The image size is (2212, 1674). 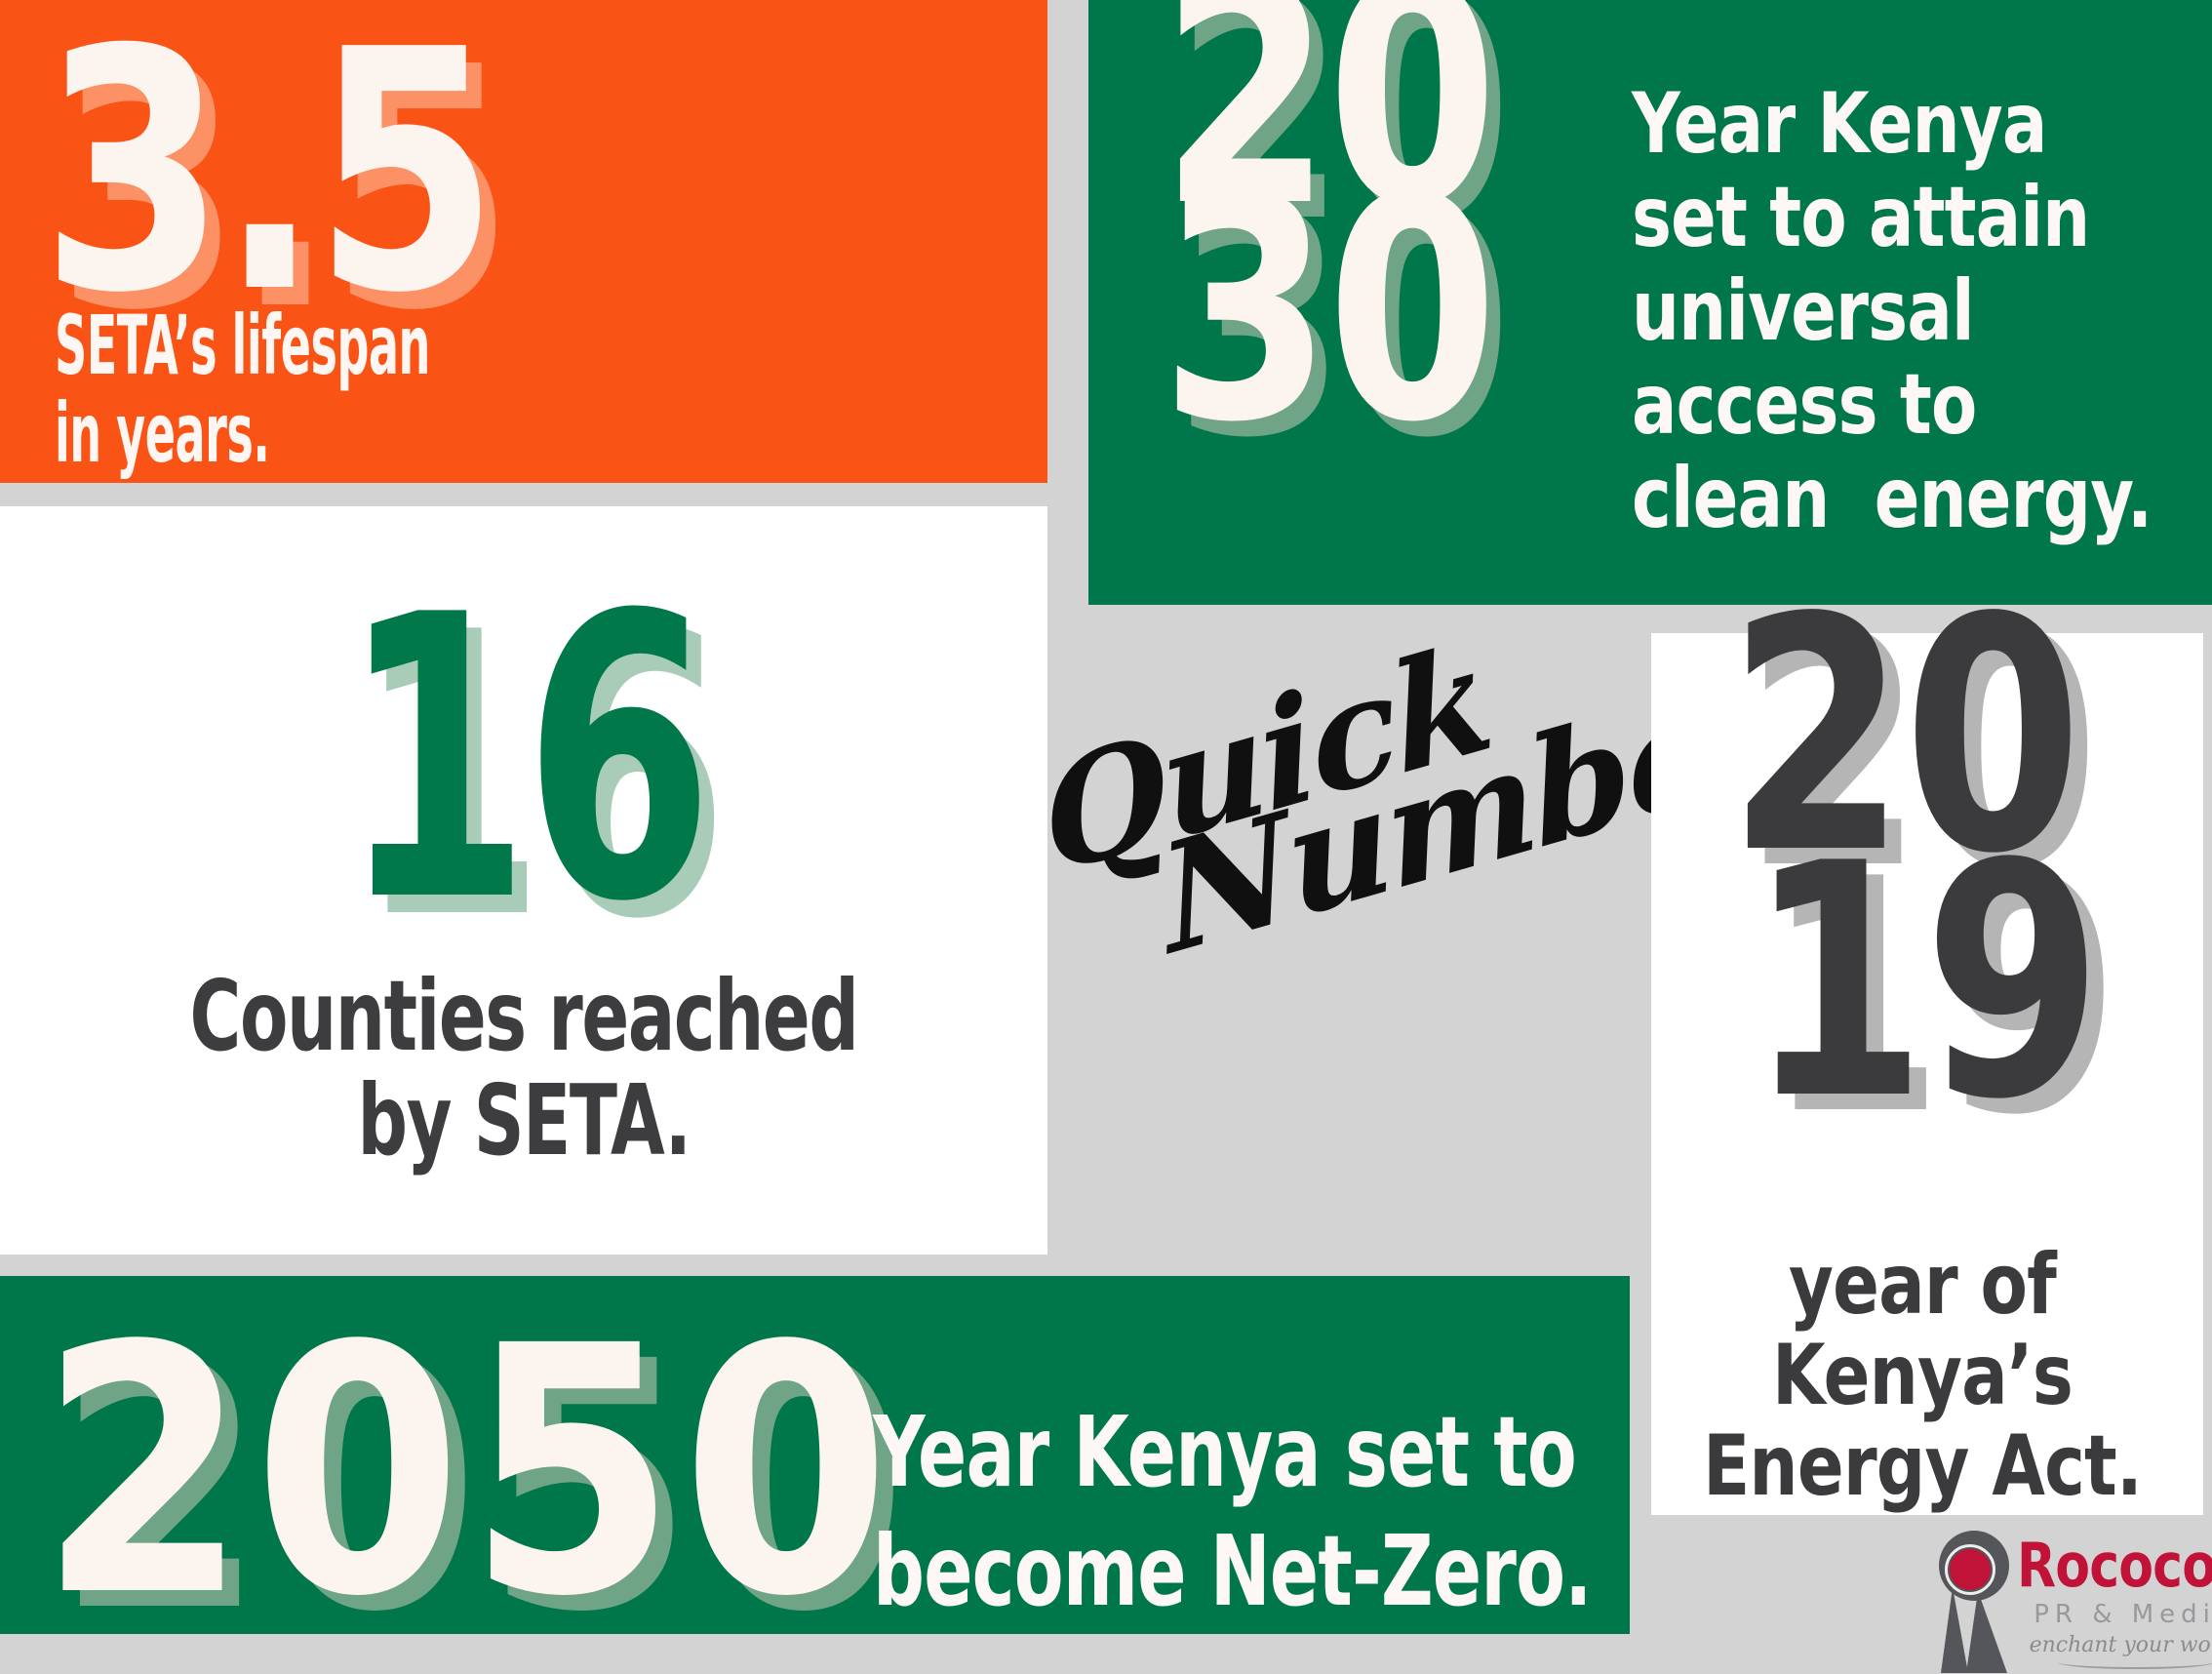 I want to click on stat-2019-value-line: 19, so click(x=1925, y=983).